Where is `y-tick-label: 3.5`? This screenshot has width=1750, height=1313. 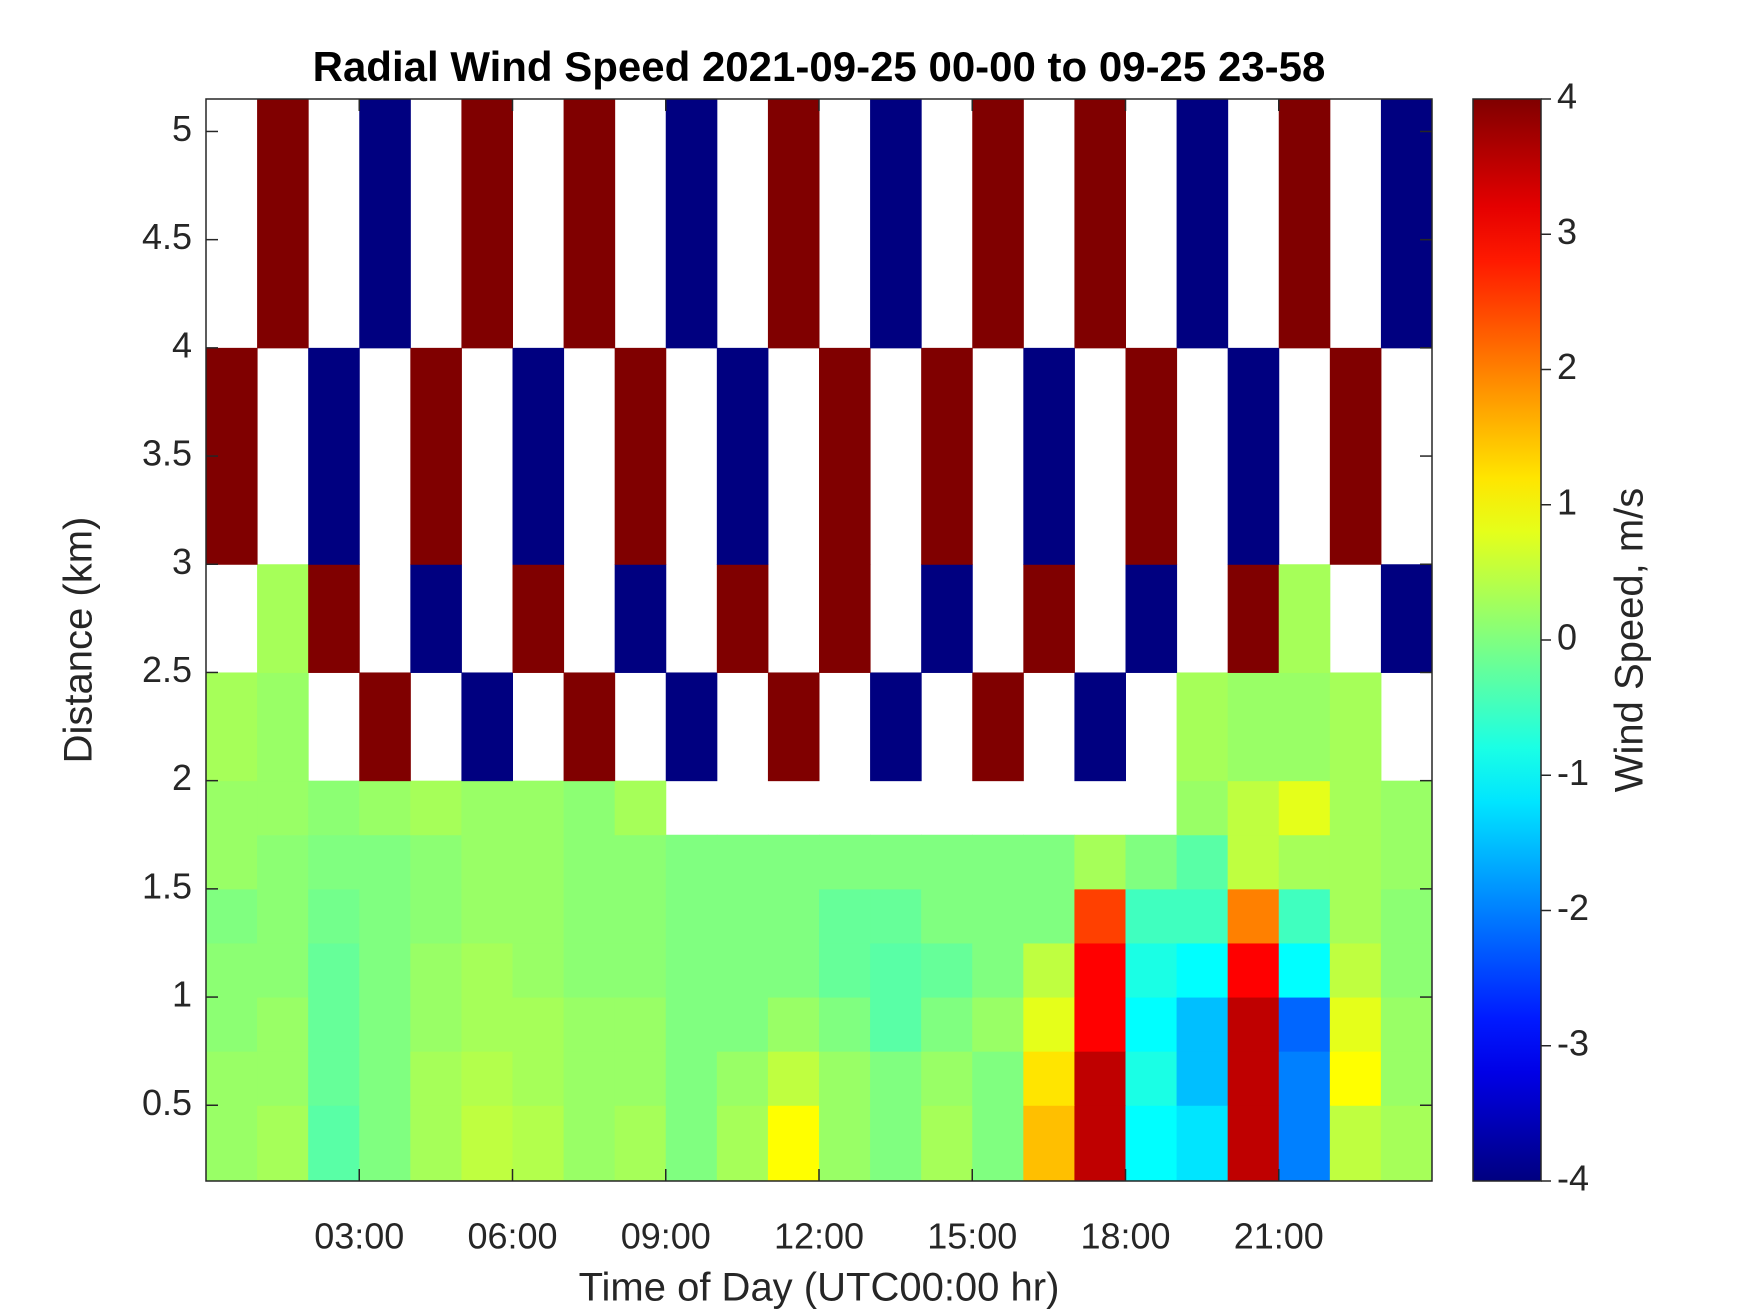
y-tick-label: 3.5 is located at coordinates (167, 453).